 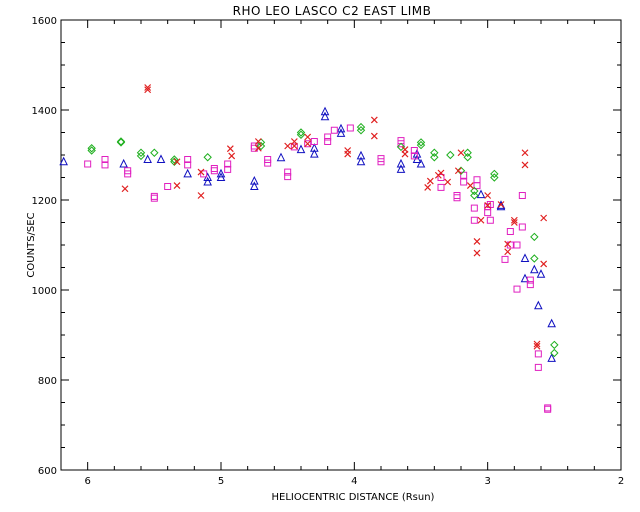 I want to click on y-tick-label: 600, so click(x=47, y=471).